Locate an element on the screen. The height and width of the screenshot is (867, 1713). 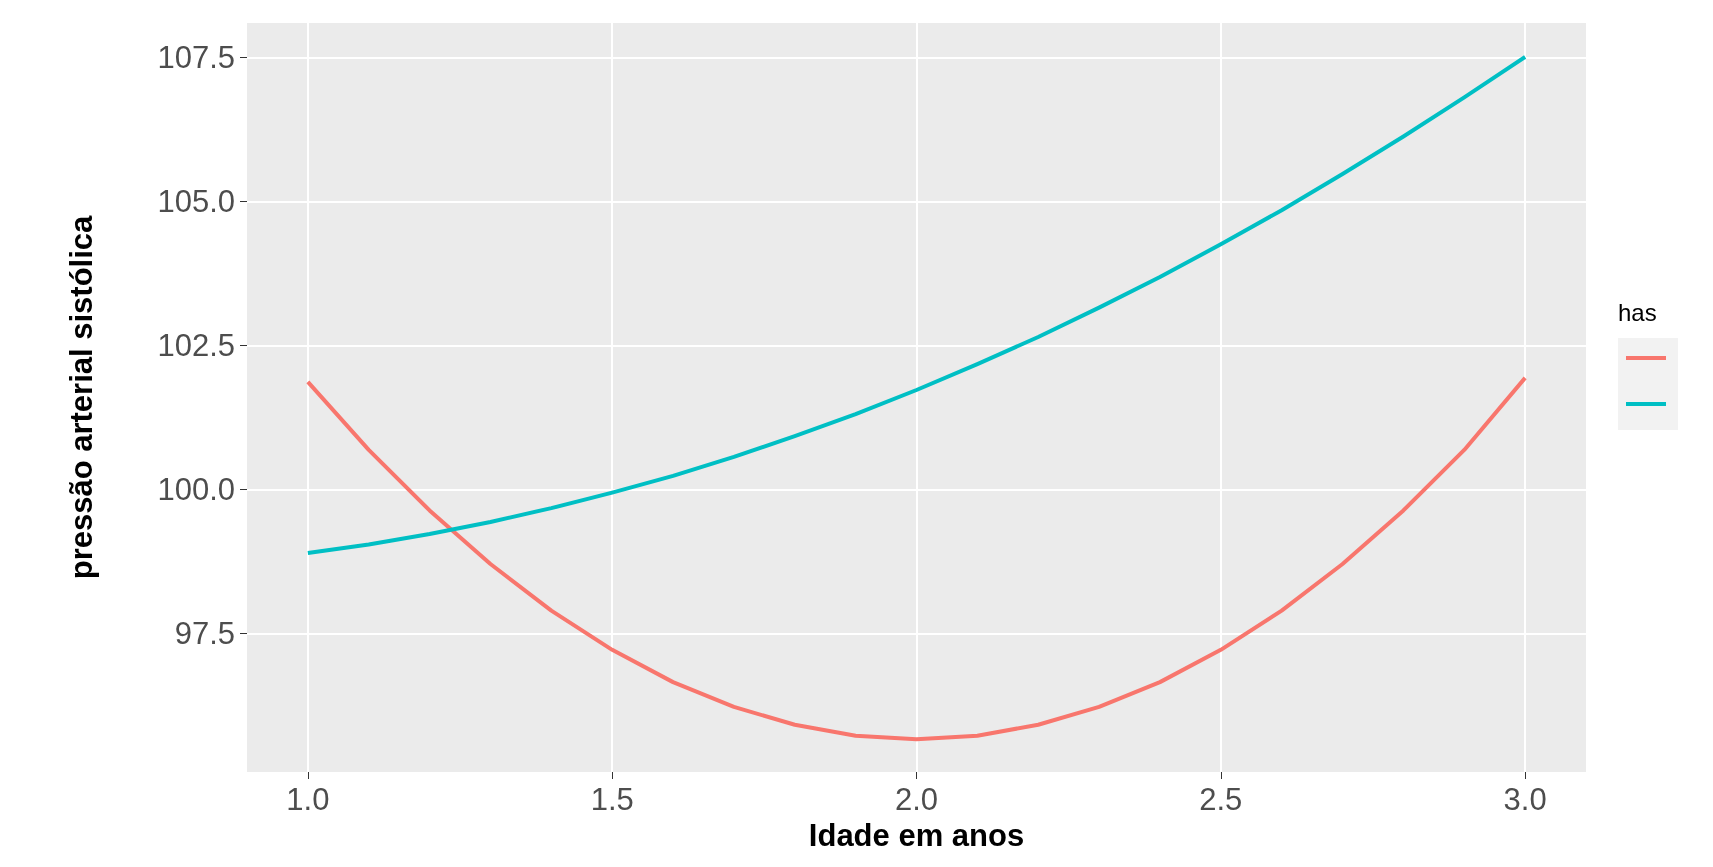
legend-title: has is located at coordinates (1637, 312).